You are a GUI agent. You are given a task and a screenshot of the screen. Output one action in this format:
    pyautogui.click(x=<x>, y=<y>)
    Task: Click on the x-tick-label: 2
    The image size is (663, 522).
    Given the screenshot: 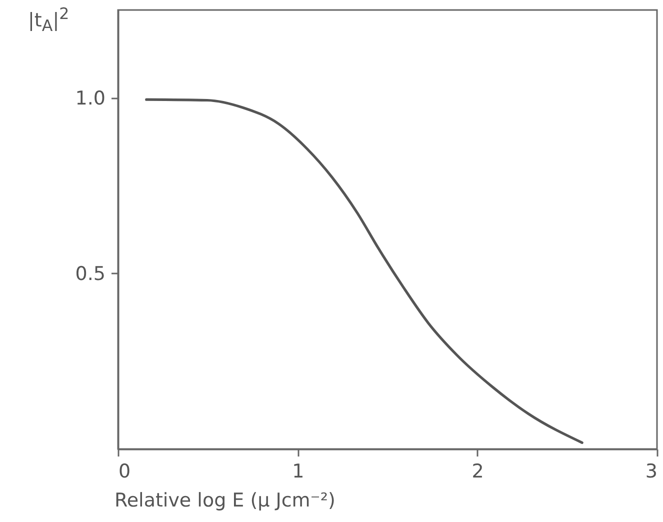 What is the action you would take?
    pyautogui.click(x=478, y=471)
    